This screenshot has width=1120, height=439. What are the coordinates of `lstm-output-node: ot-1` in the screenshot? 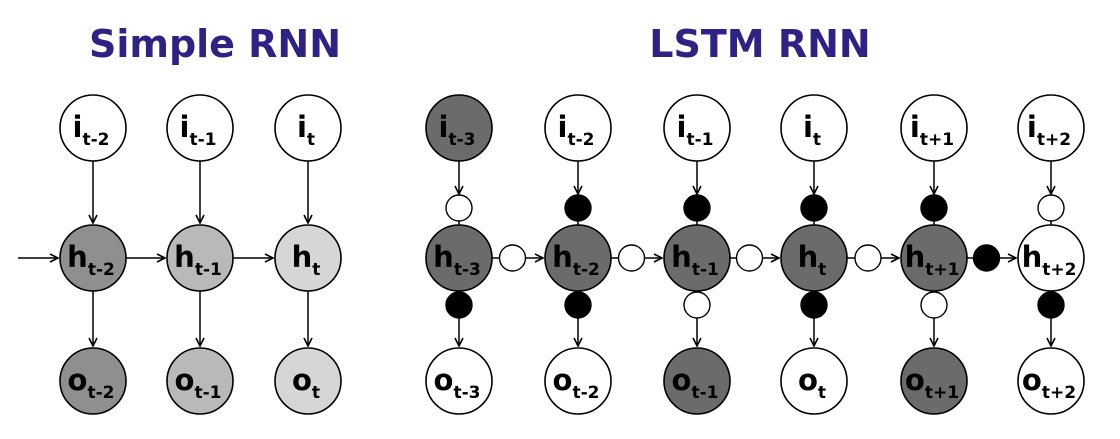 It's located at (697, 381).